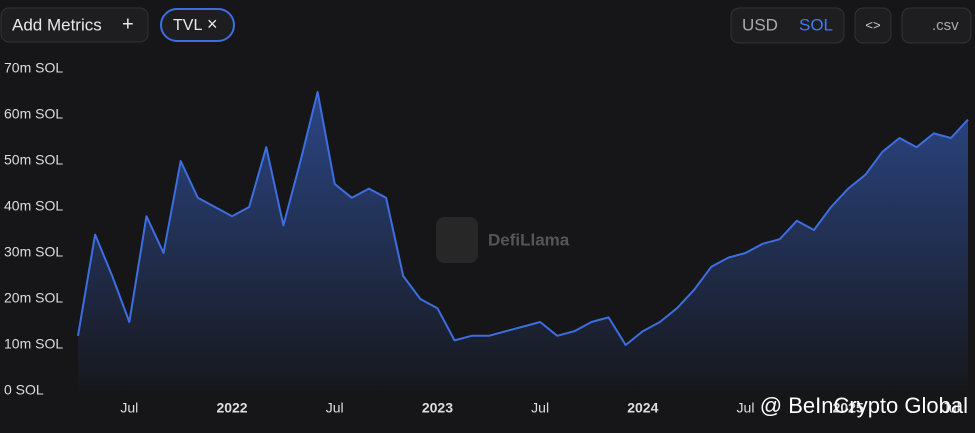  Describe the element at coordinates (33, 298) in the screenshot. I see `y-tick-label: 20m SOL` at that location.